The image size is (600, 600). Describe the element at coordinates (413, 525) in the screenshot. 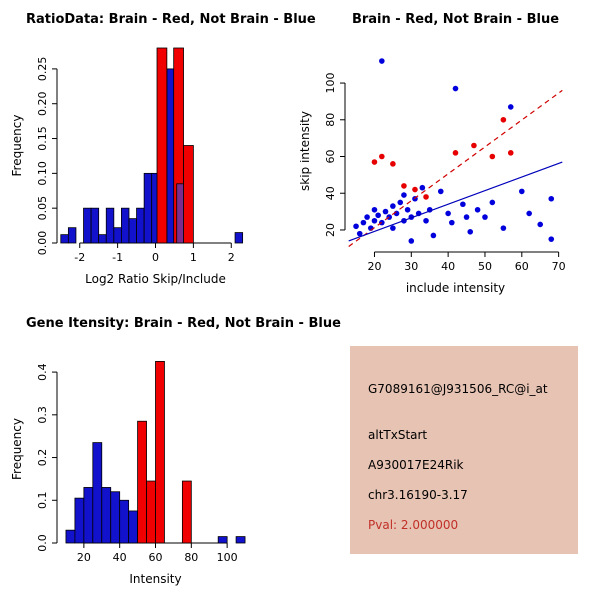

I see `pval-text: Pval: 2.000000` at that location.